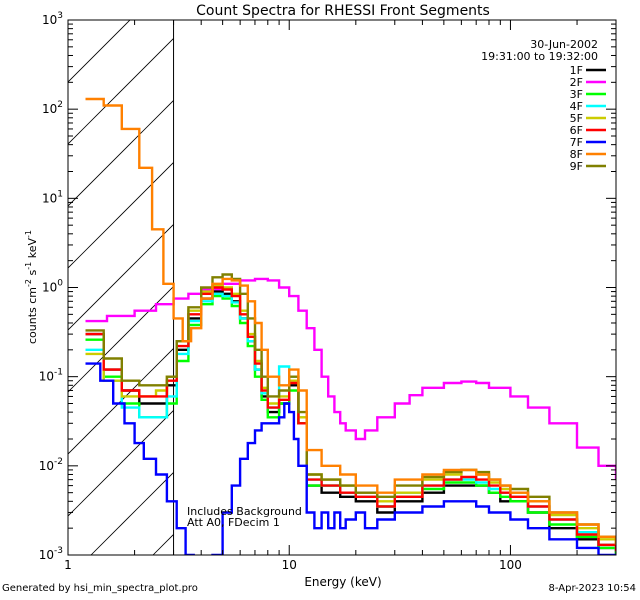 The image size is (640, 600). I want to click on y-tick-label: 10⁰, so click(52, 287).